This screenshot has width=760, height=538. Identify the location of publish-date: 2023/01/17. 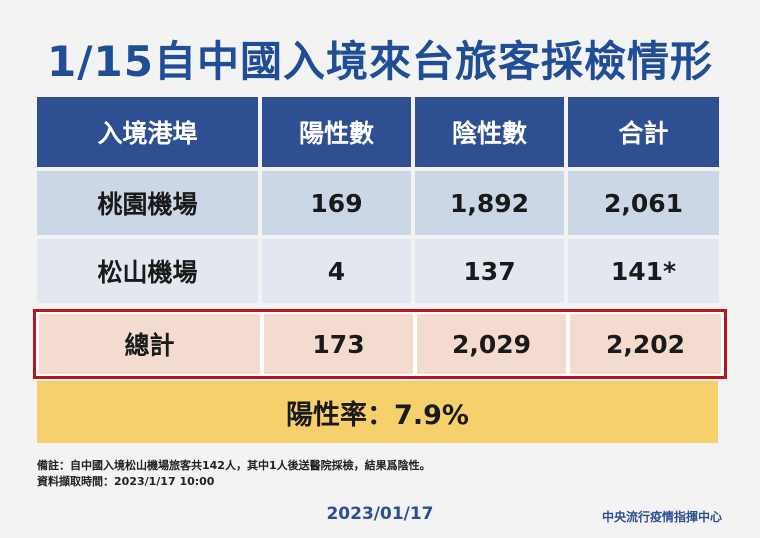
(380, 514).